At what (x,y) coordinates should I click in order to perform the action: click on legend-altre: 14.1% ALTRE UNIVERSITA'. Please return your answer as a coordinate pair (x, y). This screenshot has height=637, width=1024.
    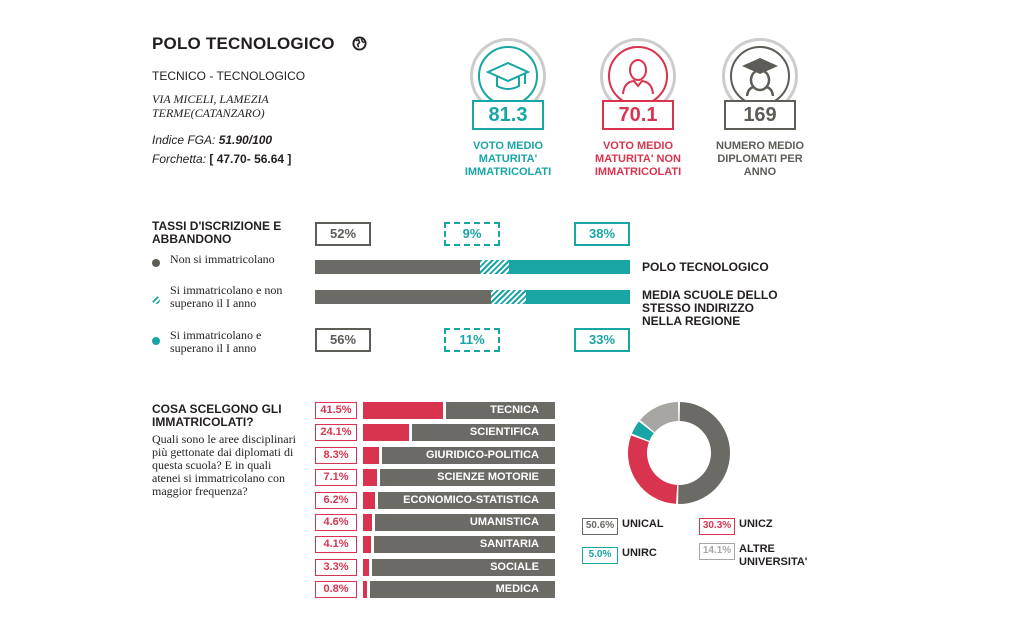
    Looking at the image, I should click on (764, 556).